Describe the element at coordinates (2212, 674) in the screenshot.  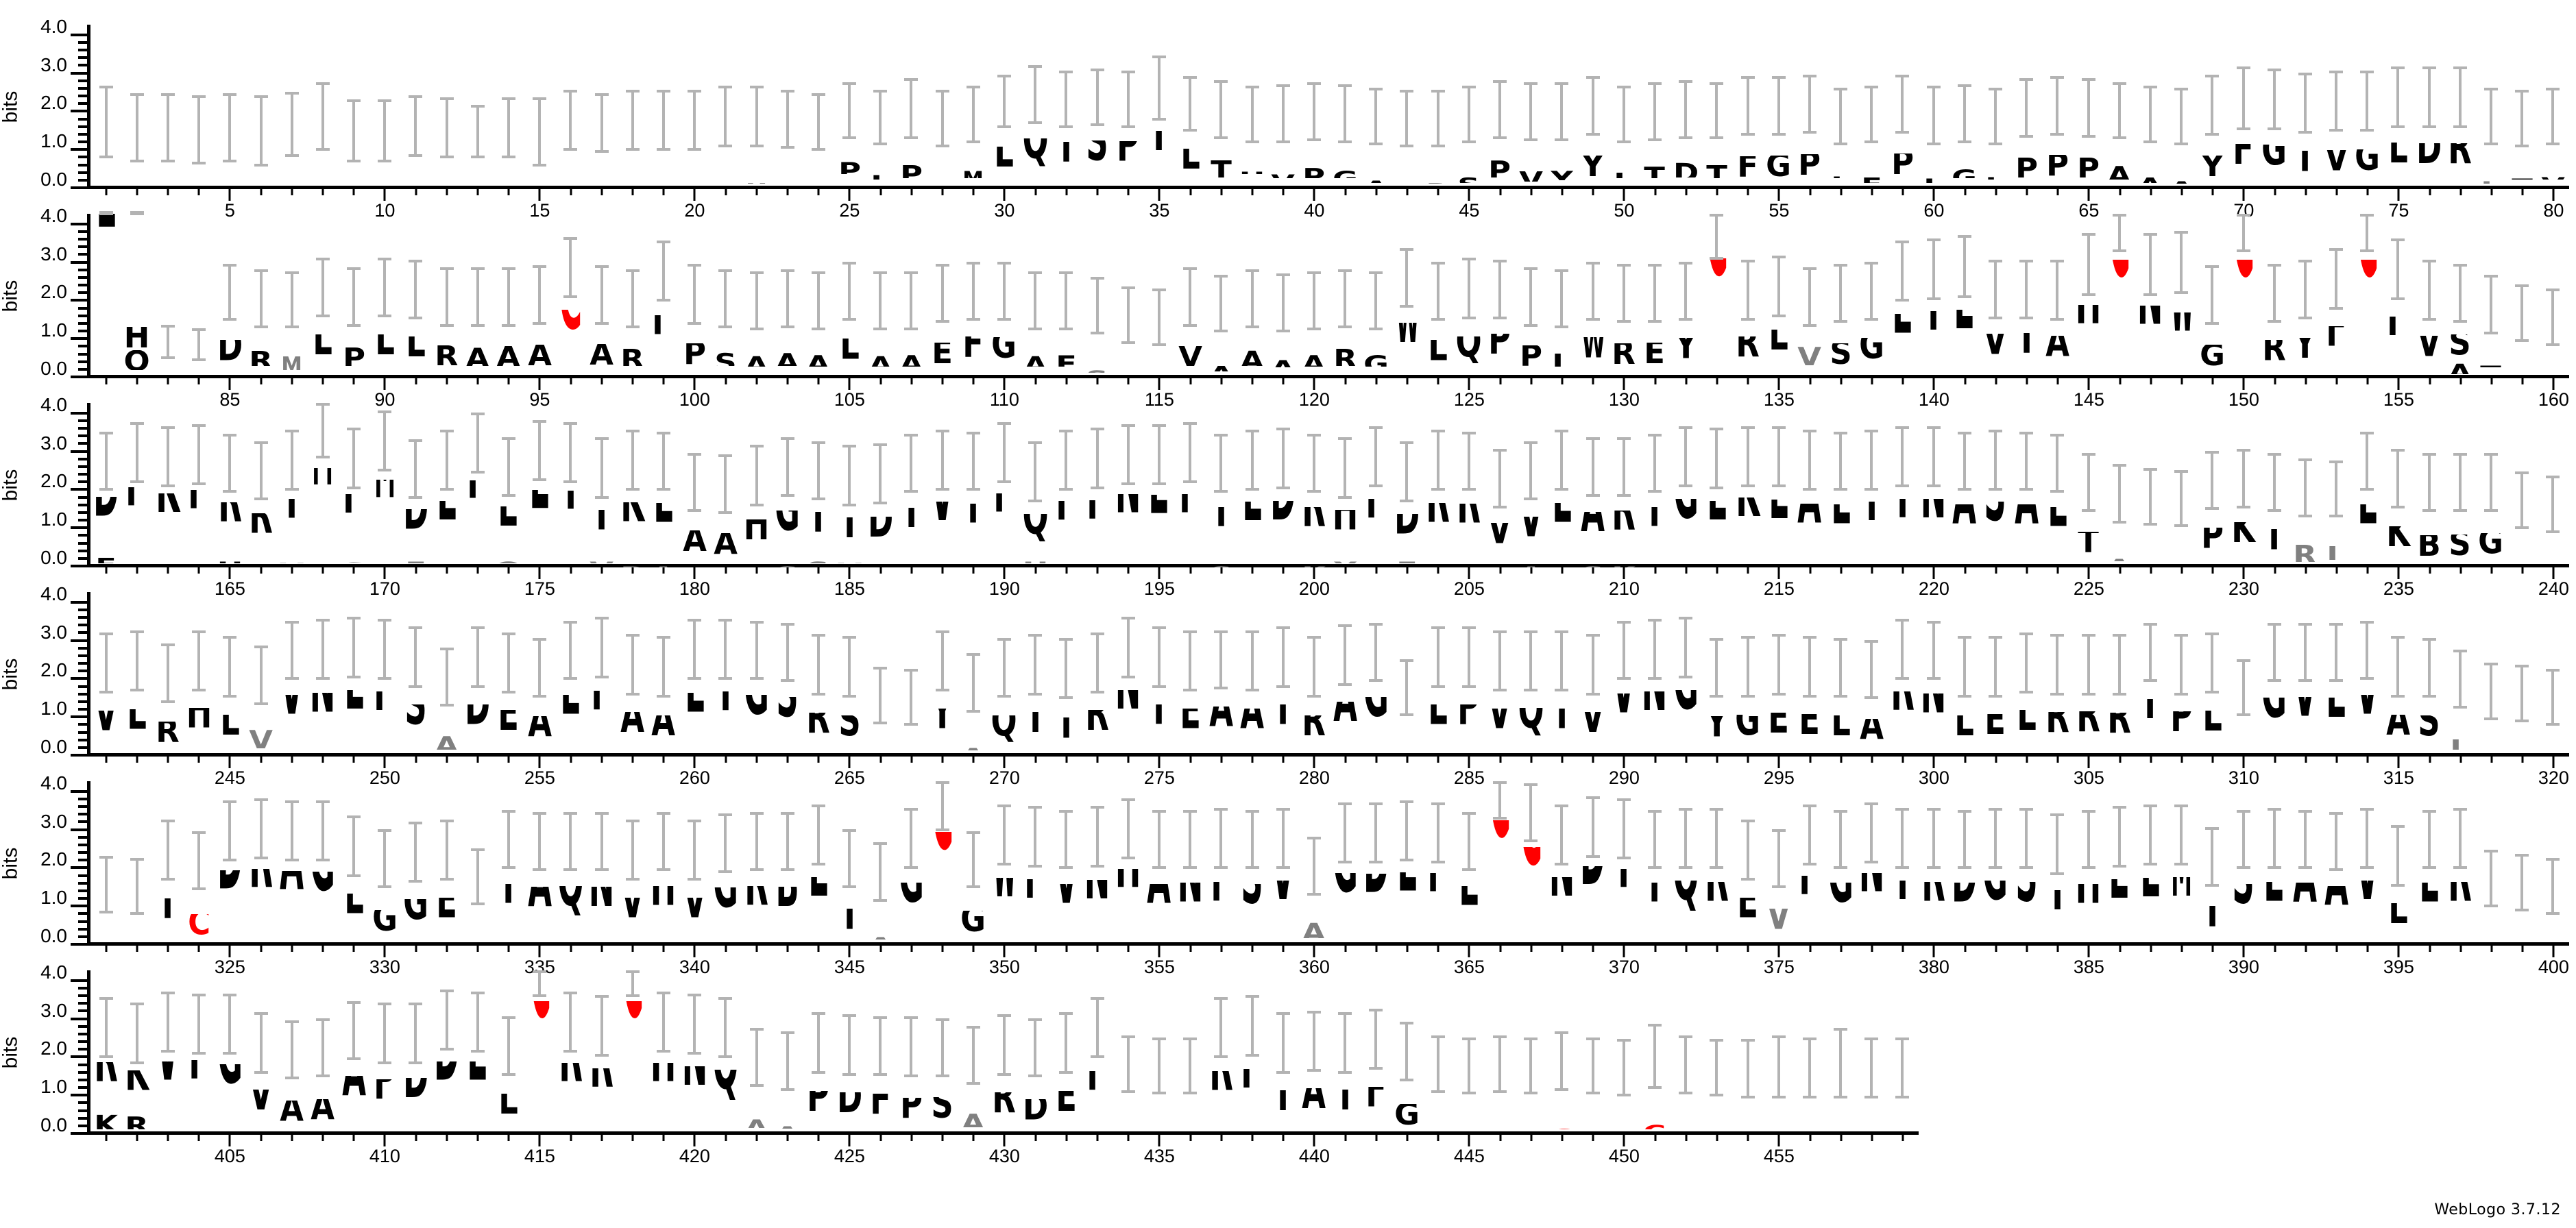
I see `logo-stack: LY` at that location.